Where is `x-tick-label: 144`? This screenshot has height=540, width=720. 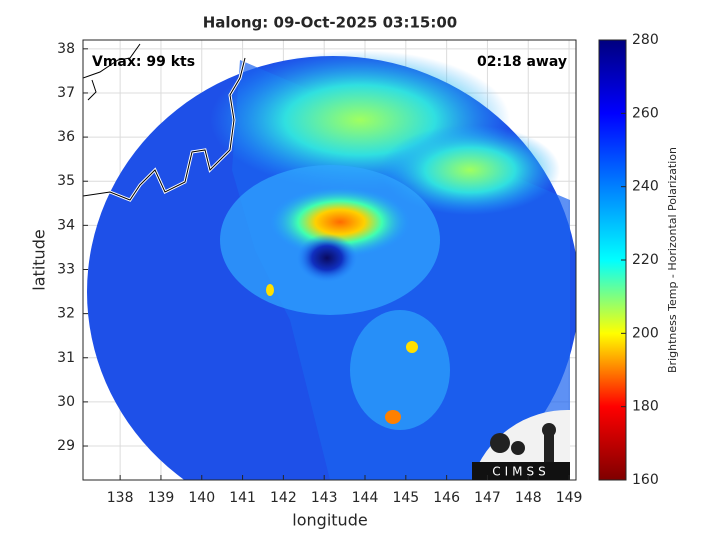
x-tick-label: 144 is located at coordinates (365, 498).